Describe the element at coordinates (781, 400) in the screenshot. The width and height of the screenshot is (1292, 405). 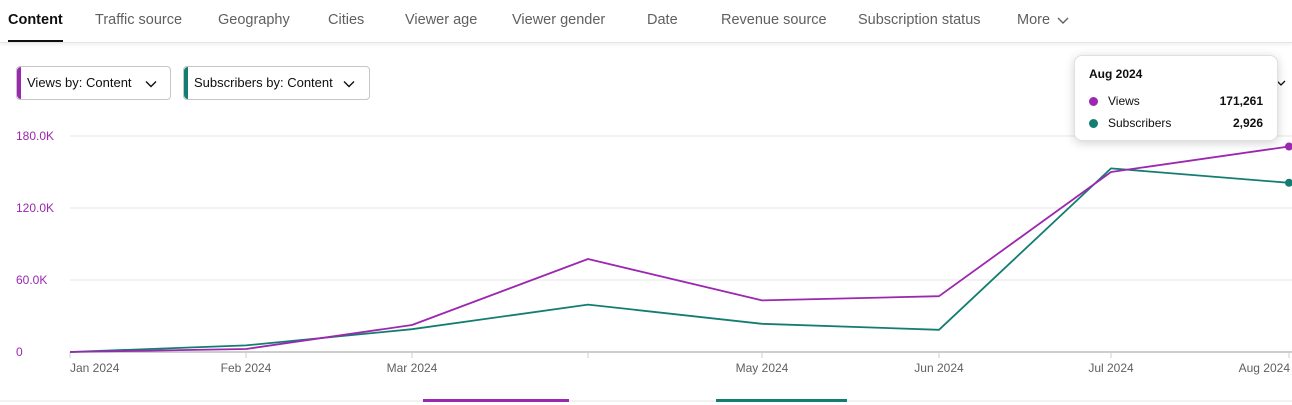
I see `subscribers-indicator-bar` at that location.